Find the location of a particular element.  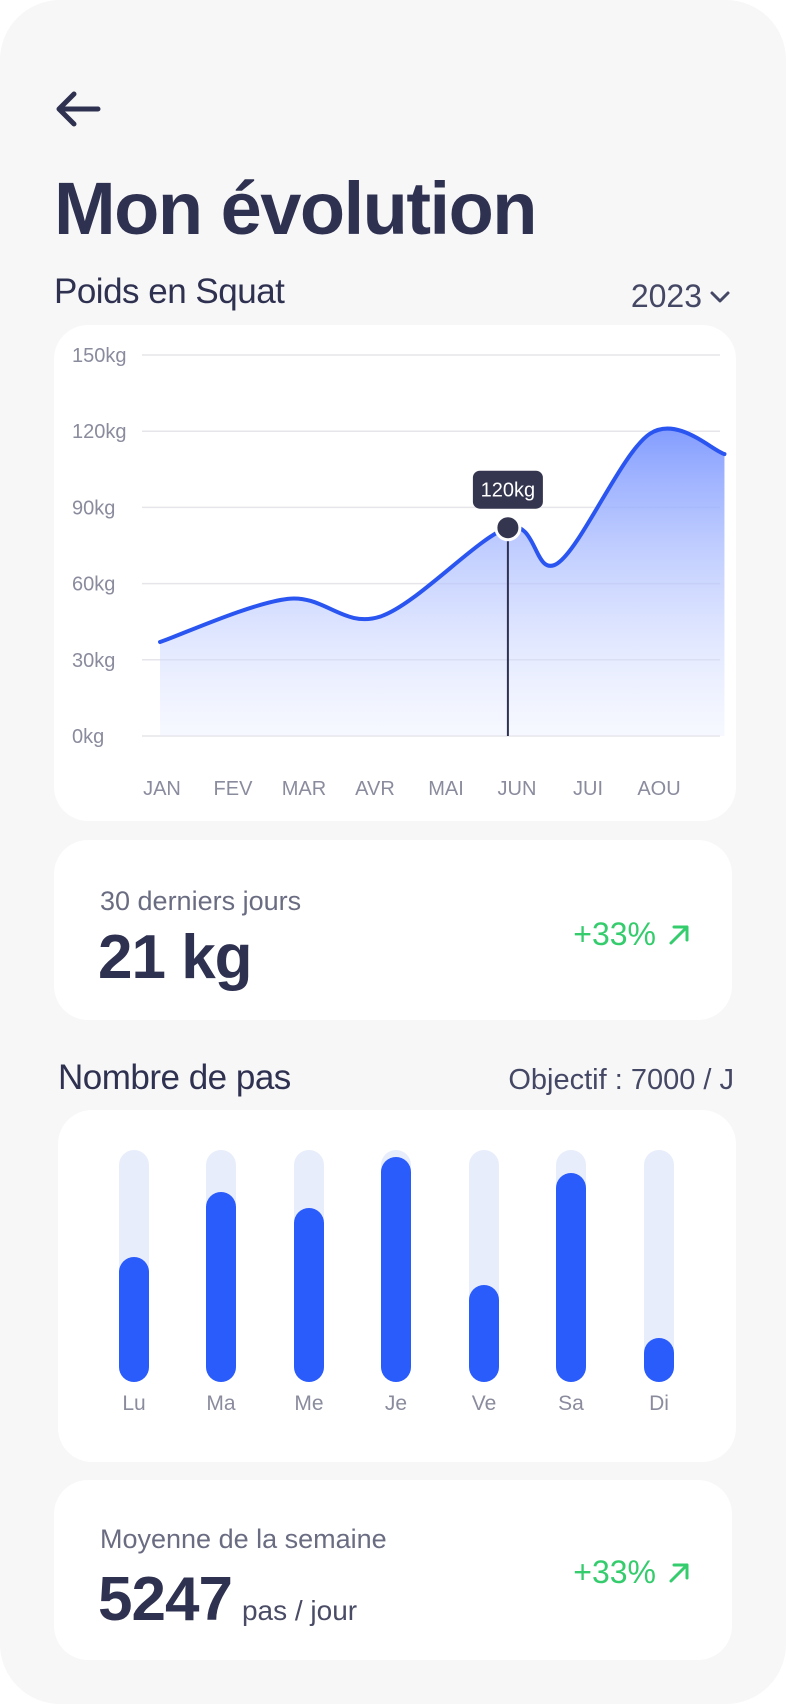

bar-day-label: Me is located at coordinates (309, 1403).